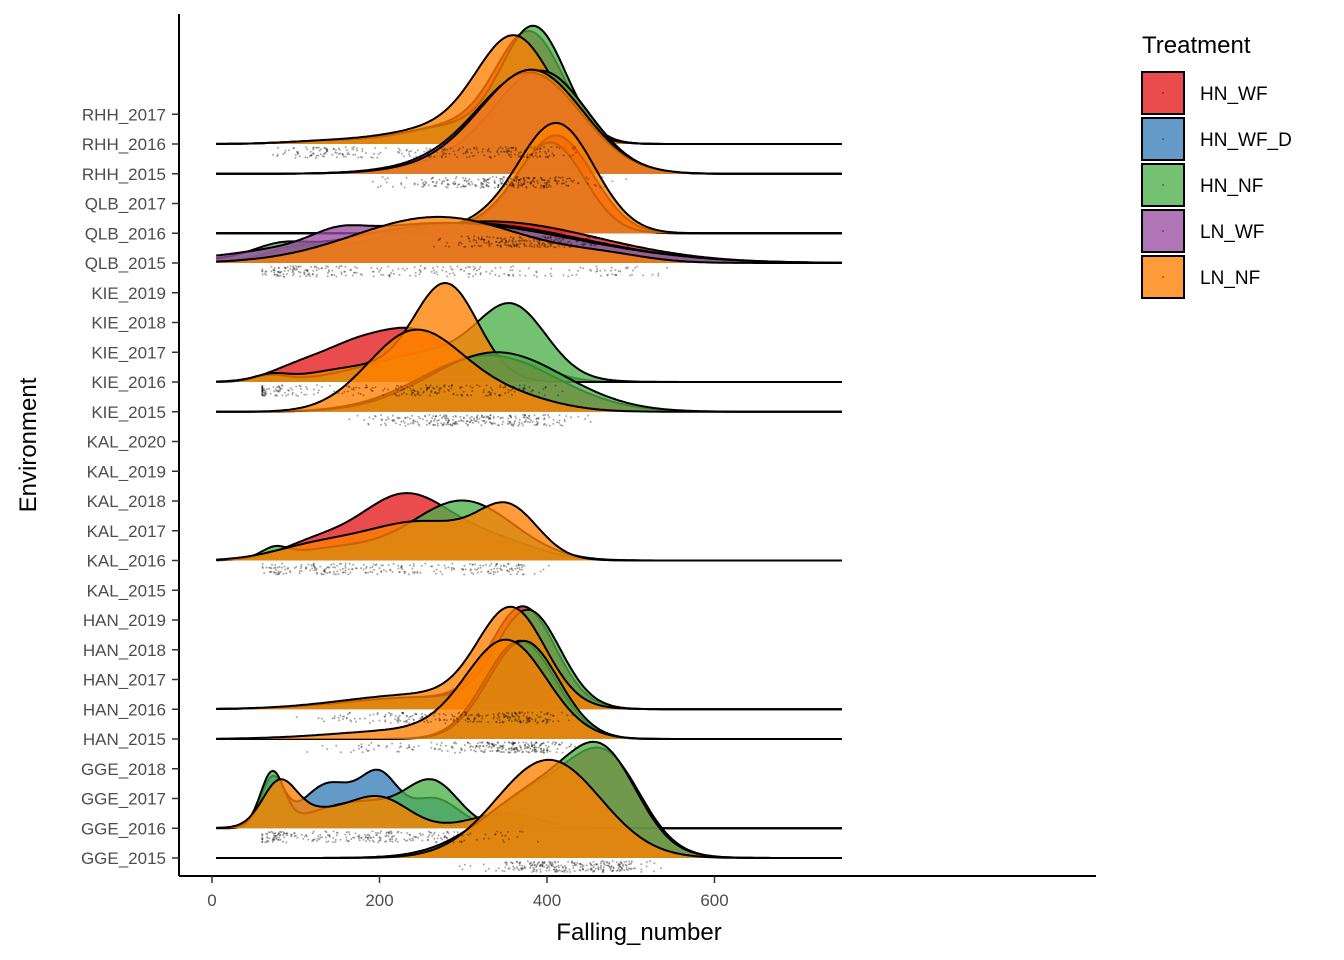 The width and height of the screenshot is (1344, 960). Describe the element at coordinates (28, 444) in the screenshot. I see `y-axis-title: Environment` at that location.